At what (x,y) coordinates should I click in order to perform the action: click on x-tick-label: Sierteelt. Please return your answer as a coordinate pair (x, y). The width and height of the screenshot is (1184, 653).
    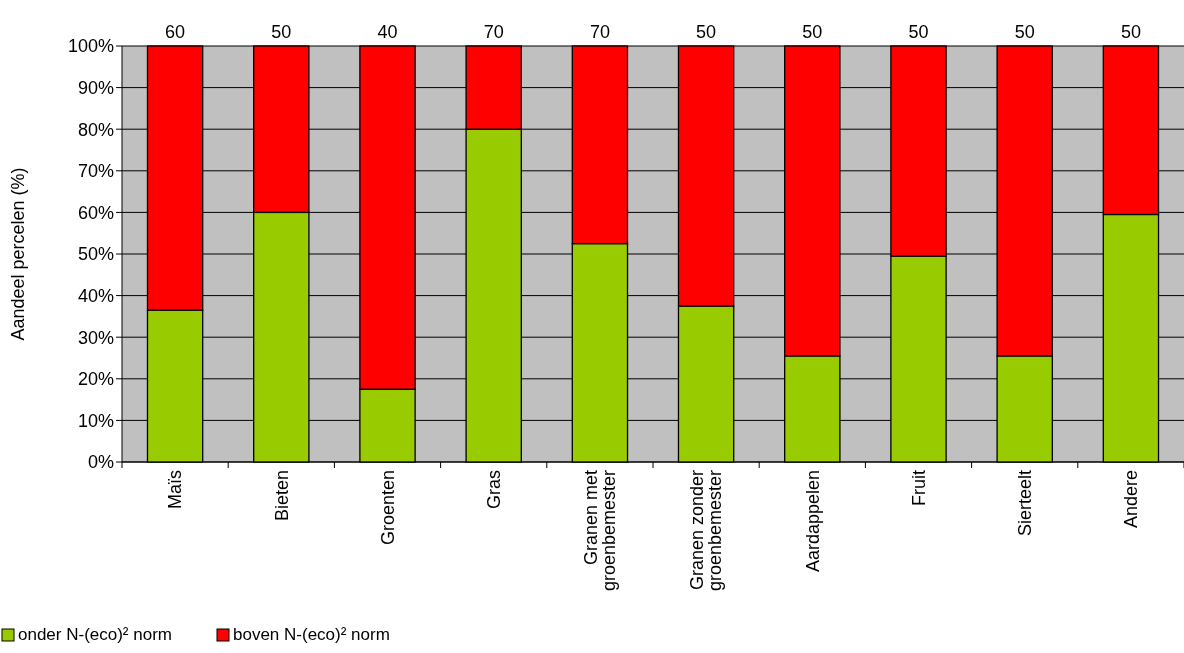
    Looking at the image, I should click on (1025, 503).